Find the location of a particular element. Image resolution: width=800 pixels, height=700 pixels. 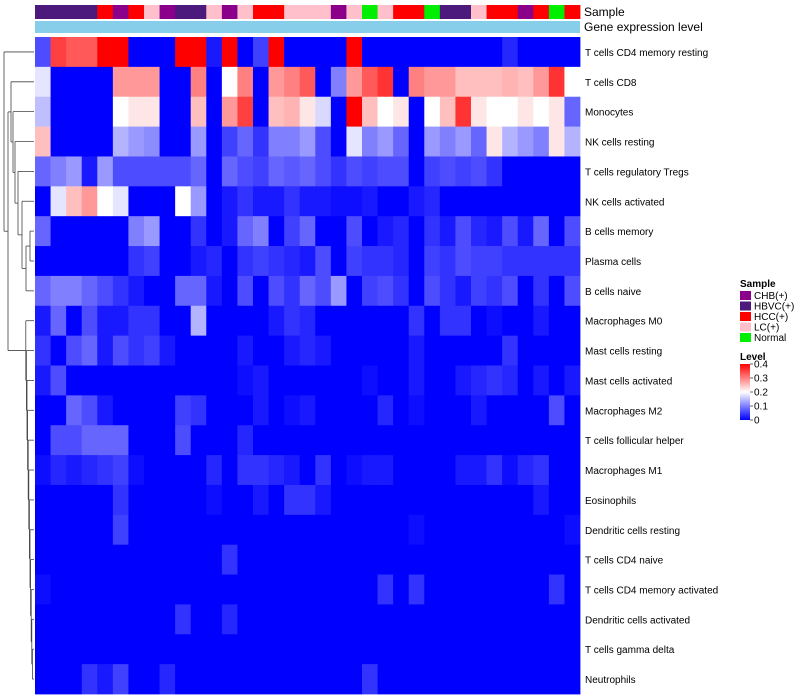

row-label: NK cells resting is located at coordinates (619, 143).